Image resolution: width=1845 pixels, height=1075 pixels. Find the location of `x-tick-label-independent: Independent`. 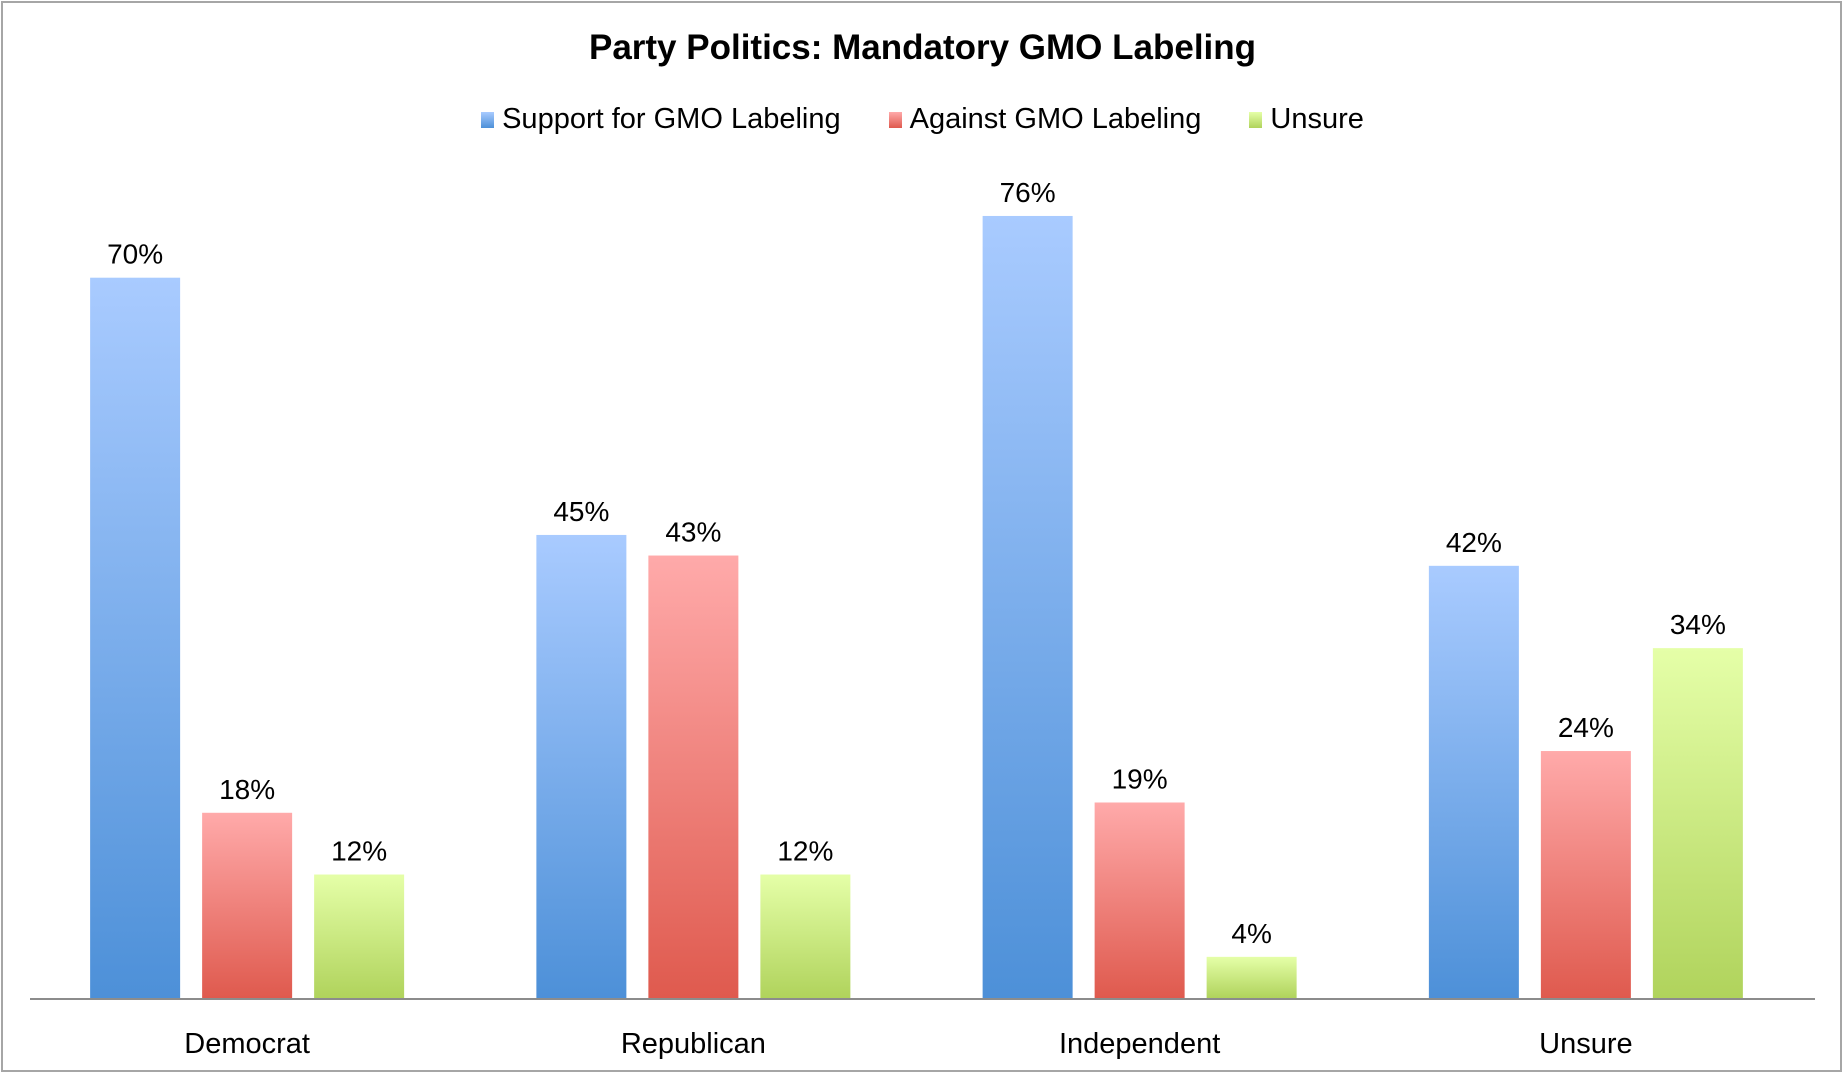

x-tick-label-independent: Independent is located at coordinates (1139, 1044).